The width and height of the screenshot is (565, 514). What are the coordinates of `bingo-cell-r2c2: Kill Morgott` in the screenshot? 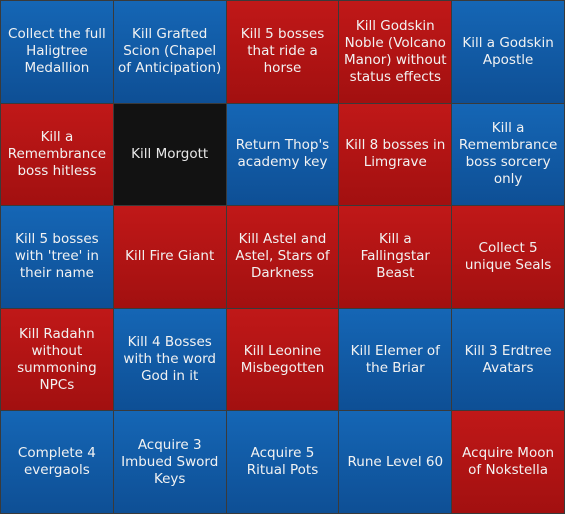 It's located at (169, 154).